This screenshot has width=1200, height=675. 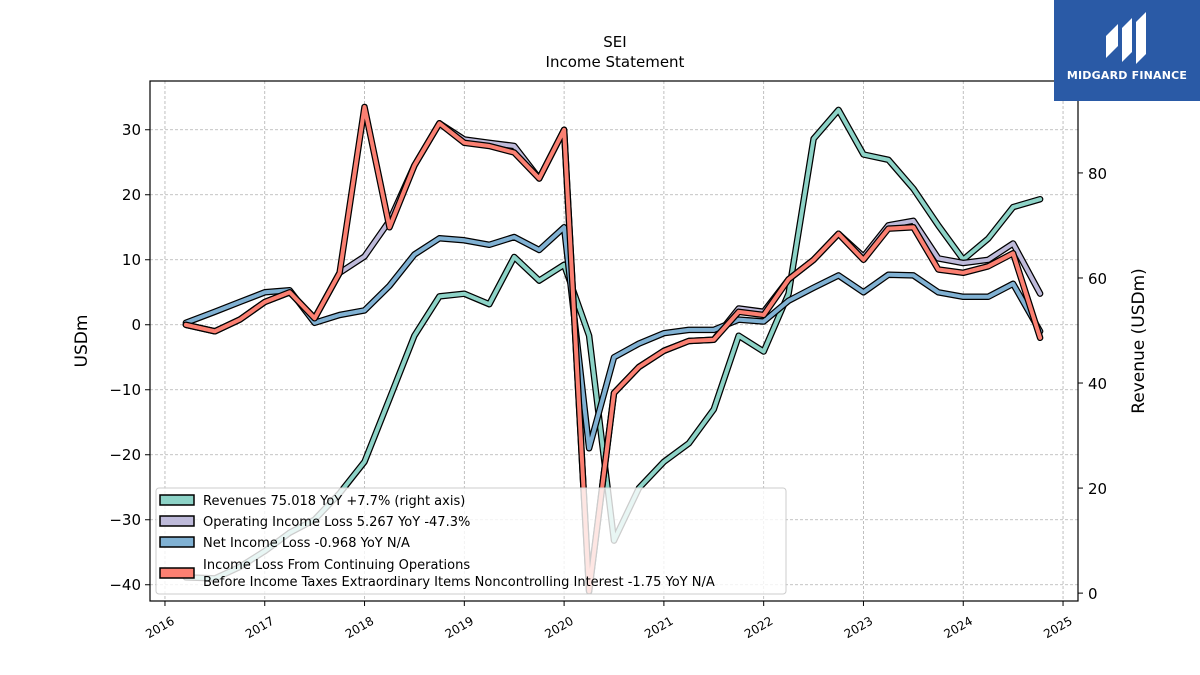 What do you see at coordinates (1093, 594) in the screenshot?
I see `y-right-tick-label: 0` at bounding box center [1093, 594].